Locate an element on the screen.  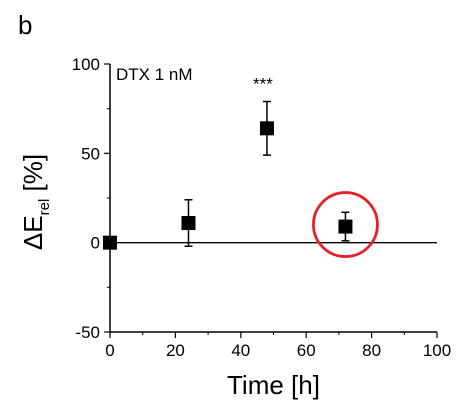
x-tick-label: 0 is located at coordinates (109, 350).